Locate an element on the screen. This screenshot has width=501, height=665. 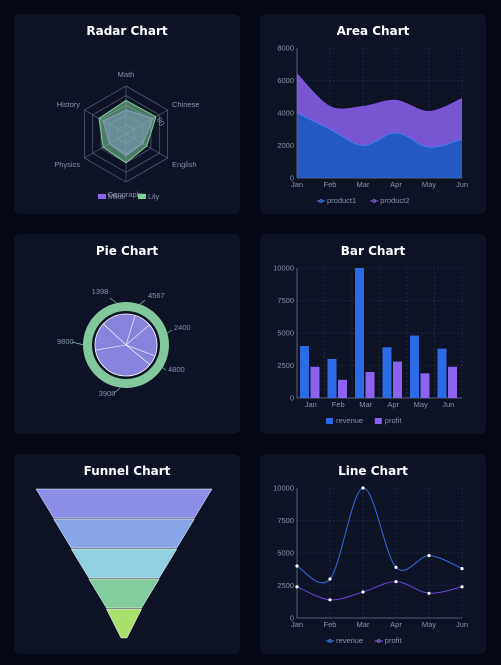
area-line-product2 is located at coordinates (379, 93).